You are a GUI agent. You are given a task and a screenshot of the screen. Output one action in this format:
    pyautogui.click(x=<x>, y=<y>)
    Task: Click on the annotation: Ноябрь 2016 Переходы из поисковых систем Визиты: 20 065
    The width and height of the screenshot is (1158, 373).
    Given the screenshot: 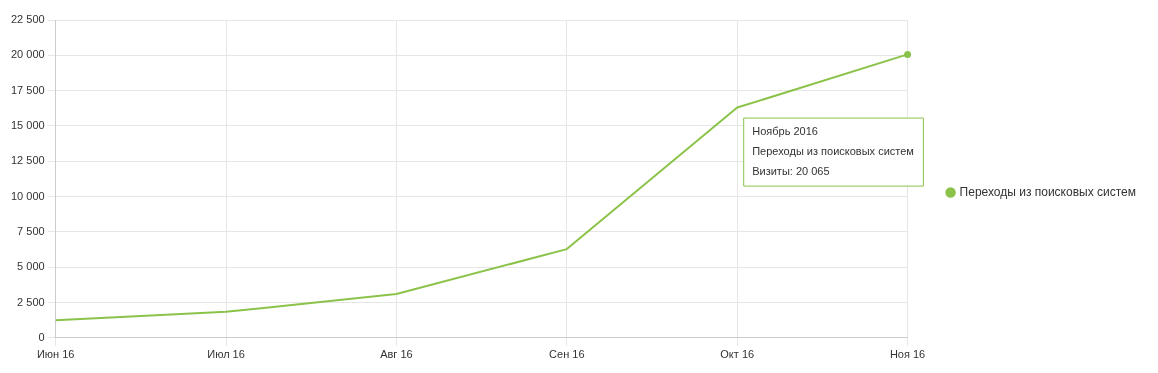 What is the action you would take?
    pyautogui.click(x=833, y=150)
    